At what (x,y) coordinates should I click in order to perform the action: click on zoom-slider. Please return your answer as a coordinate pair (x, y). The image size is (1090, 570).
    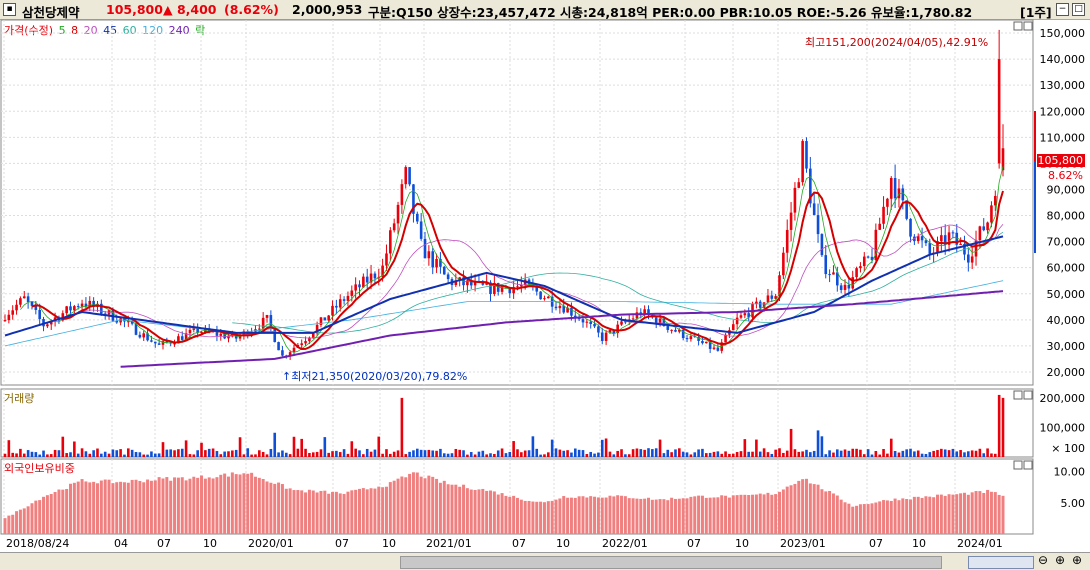
    Looking at the image, I should click on (1001, 562).